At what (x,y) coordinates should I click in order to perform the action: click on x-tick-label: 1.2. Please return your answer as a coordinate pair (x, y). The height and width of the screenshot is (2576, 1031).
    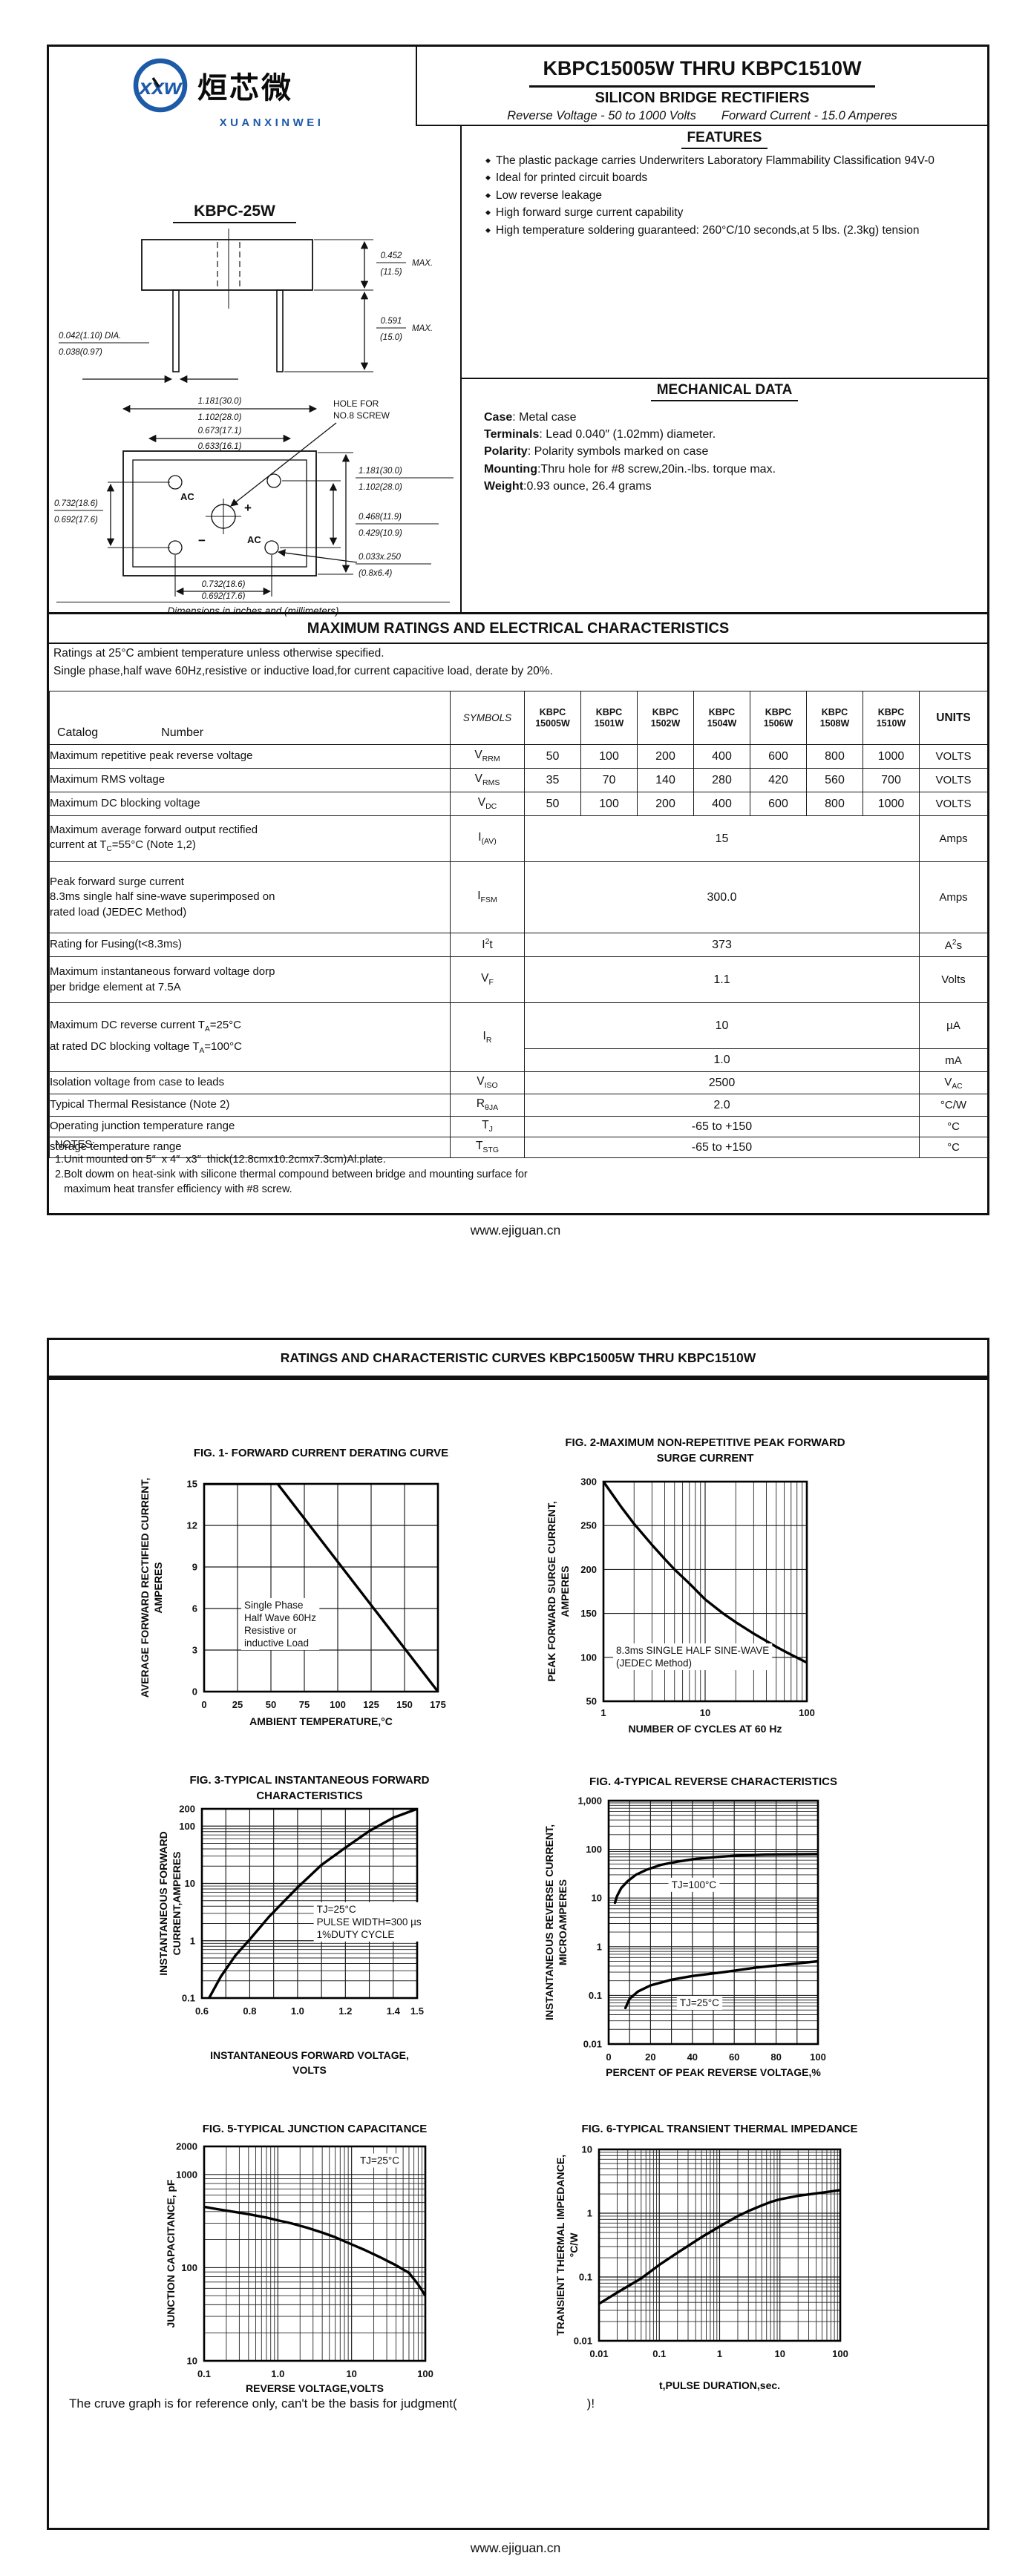
    Looking at the image, I should click on (345, 2011).